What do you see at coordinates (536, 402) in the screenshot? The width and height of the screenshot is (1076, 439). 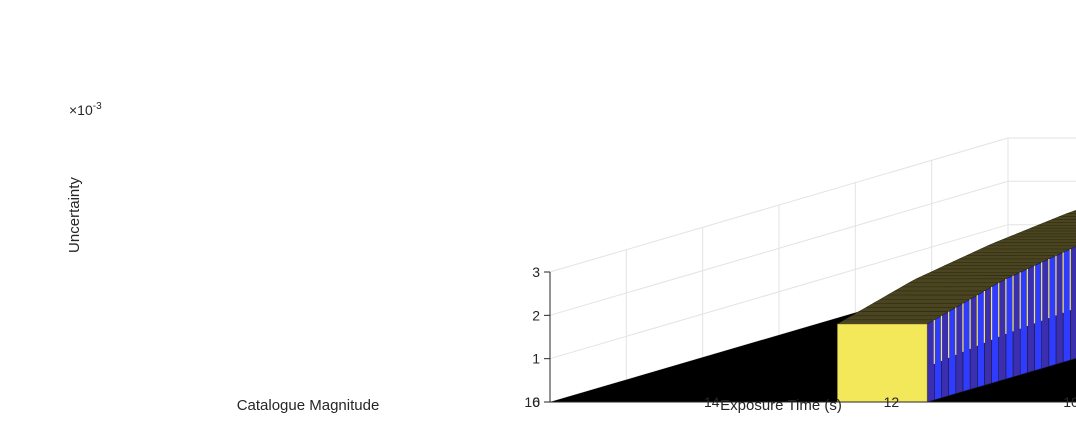 I see `z-tick-label: 0` at bounding box center [536, 402].